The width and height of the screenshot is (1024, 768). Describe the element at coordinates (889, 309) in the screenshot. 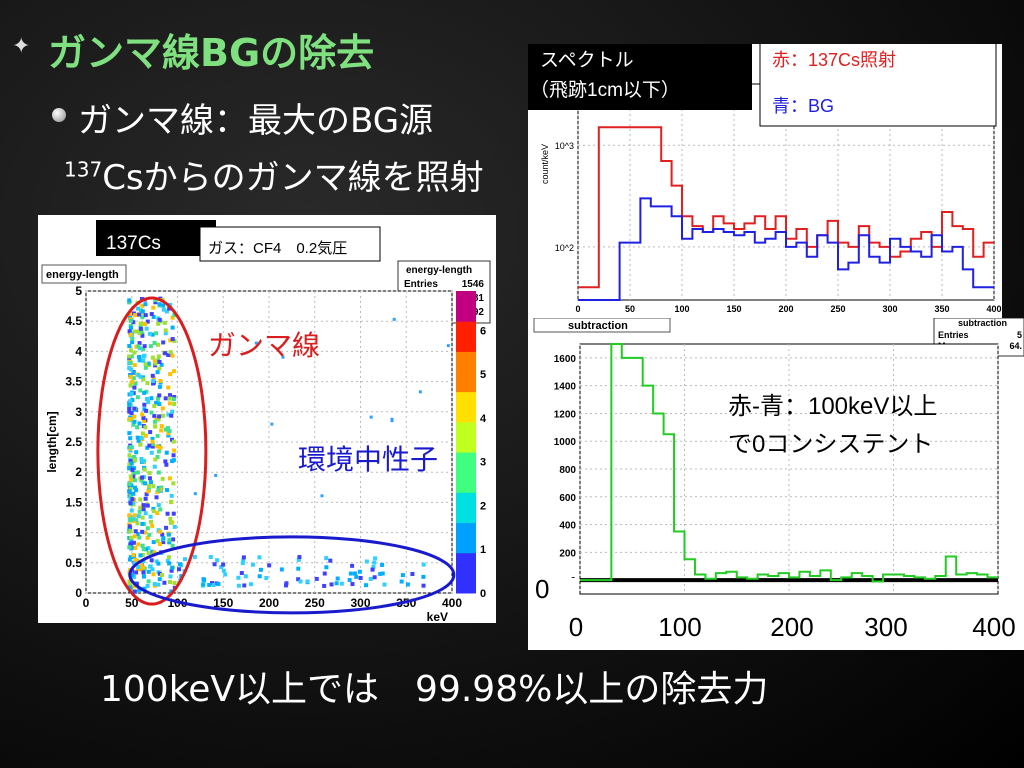

I see `x-tick-label: 300` at that location.